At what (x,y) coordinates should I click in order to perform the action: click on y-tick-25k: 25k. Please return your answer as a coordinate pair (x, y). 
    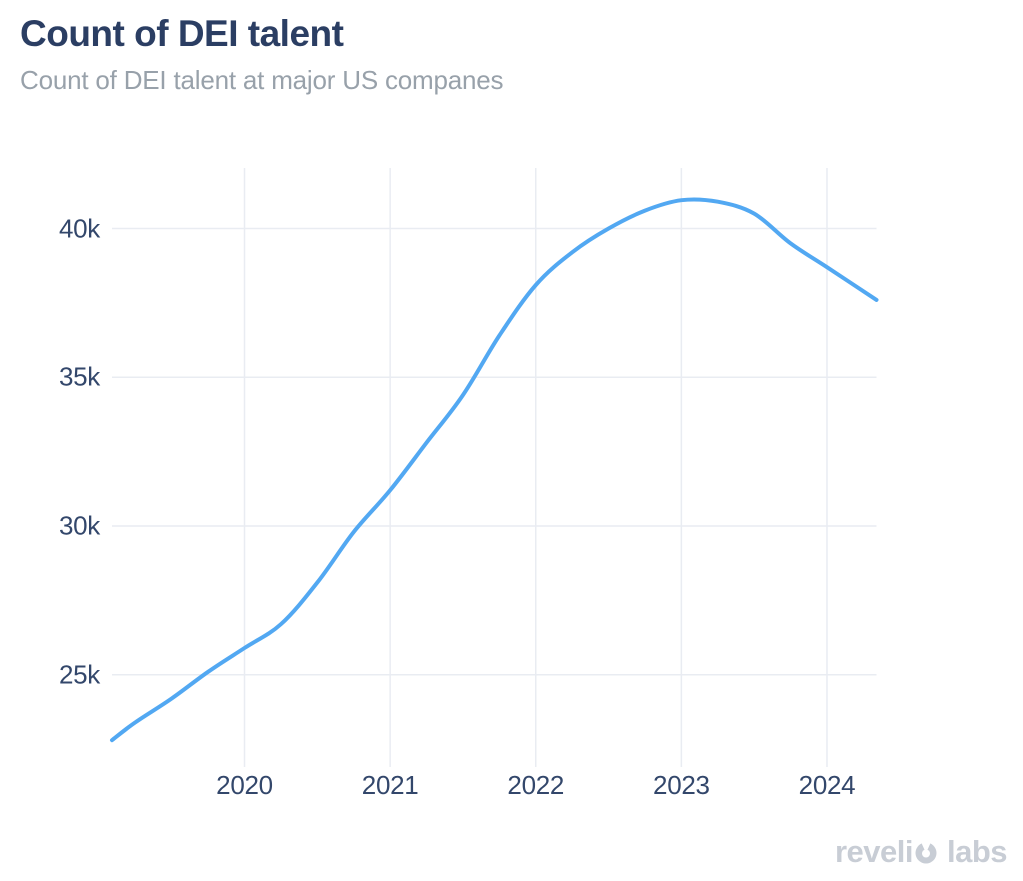
    Looking at the image, I should click on (79, 674).